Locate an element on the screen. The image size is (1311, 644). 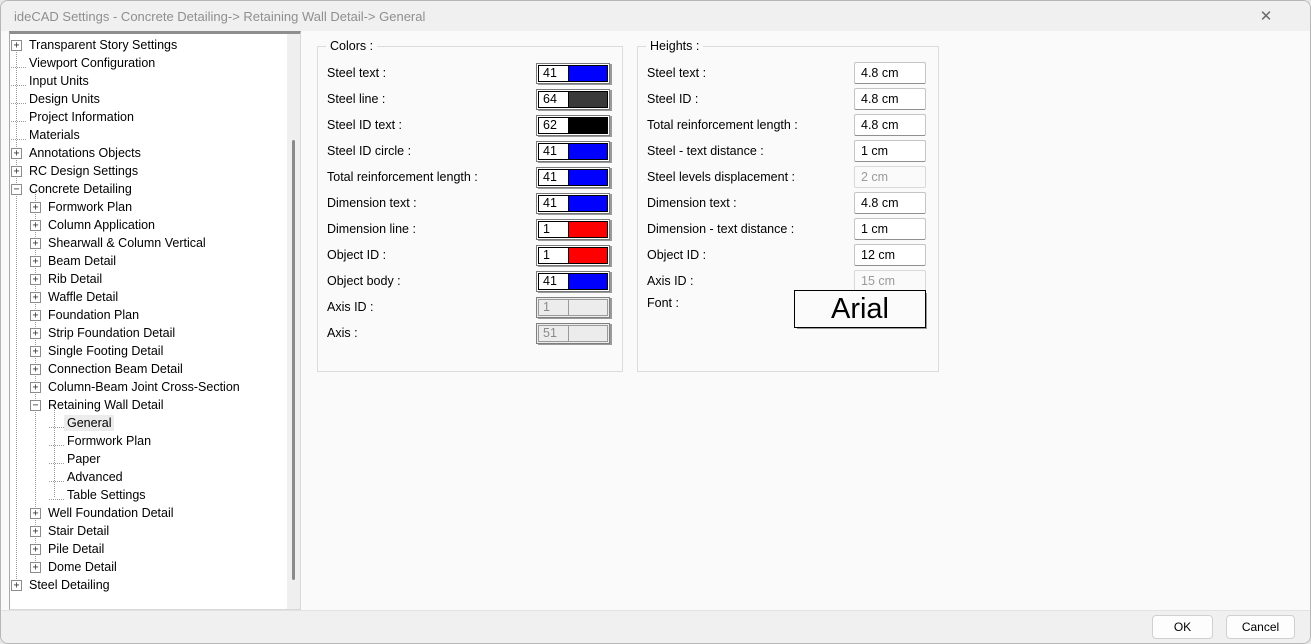
tree-item-label: Waffle Detail is located at coordinates (83, 297).